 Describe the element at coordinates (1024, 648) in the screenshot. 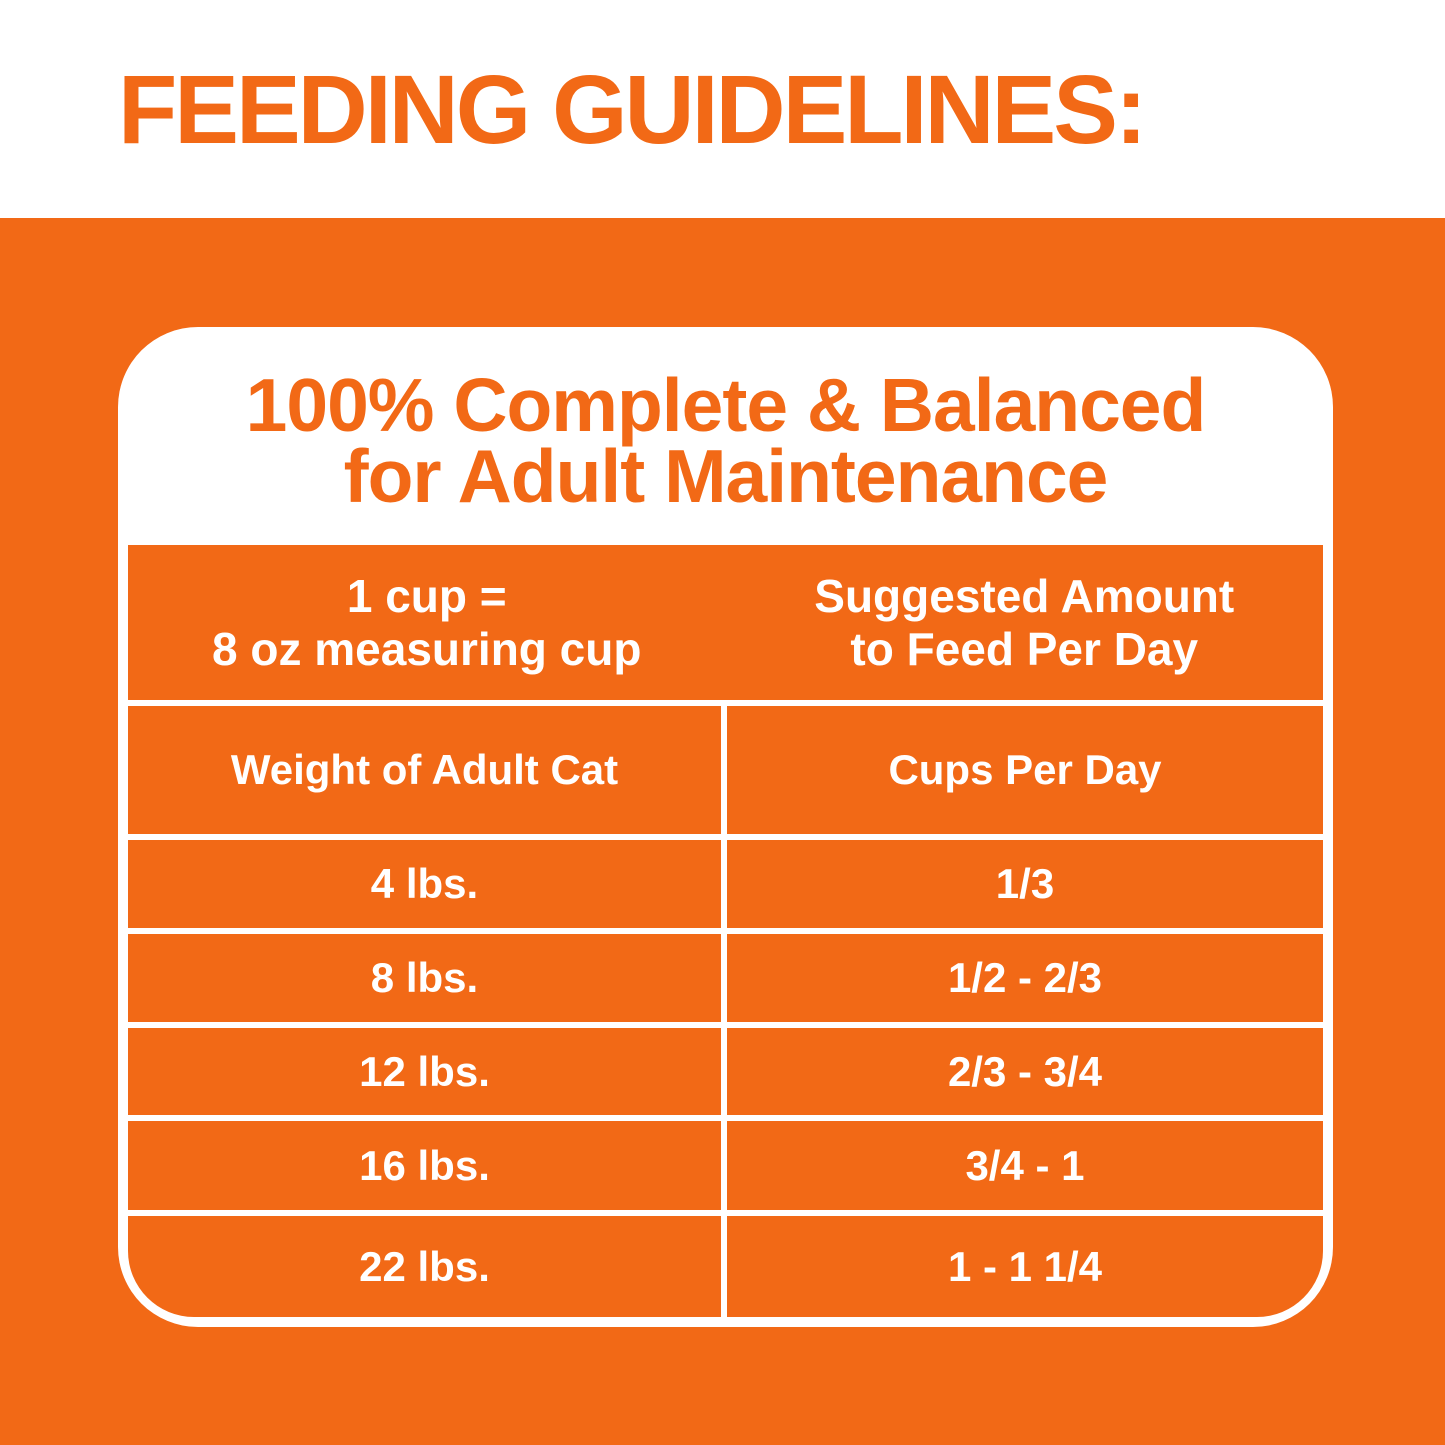

I see `suggested-note-line2: to Feed Per Day` at that location.